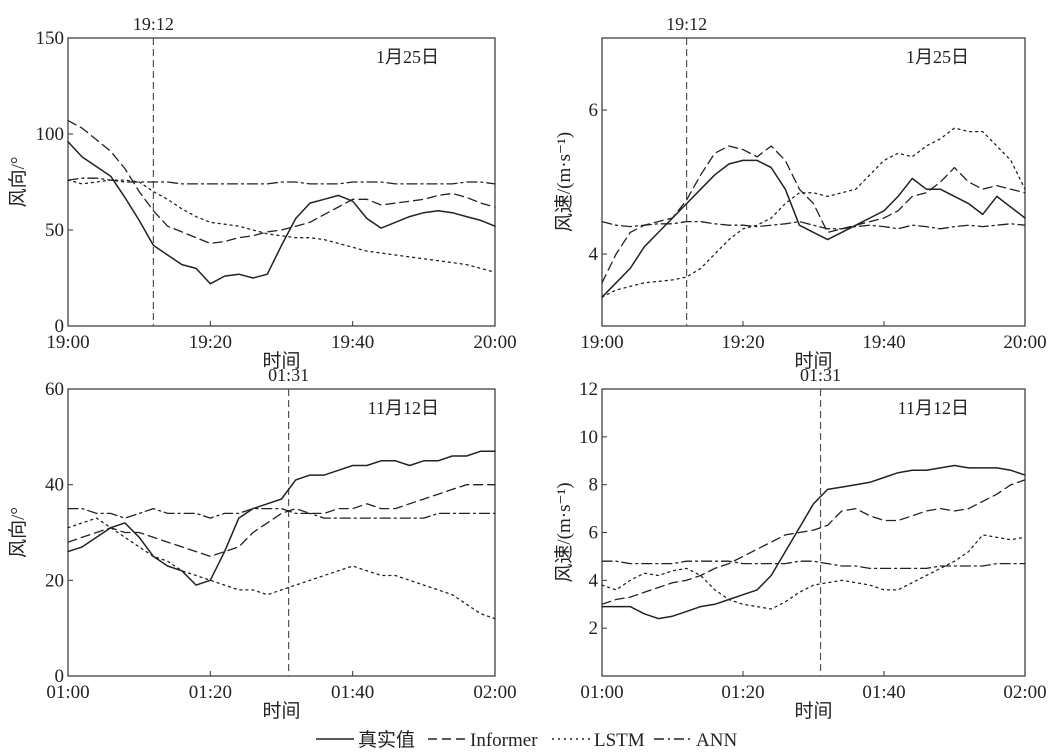 Image resolution: width=1056 pixels, height=755 pixels. Describe the element at coordinates (386, 740) in the screenshot. I see `legend-label-1: 真实值` at that location.